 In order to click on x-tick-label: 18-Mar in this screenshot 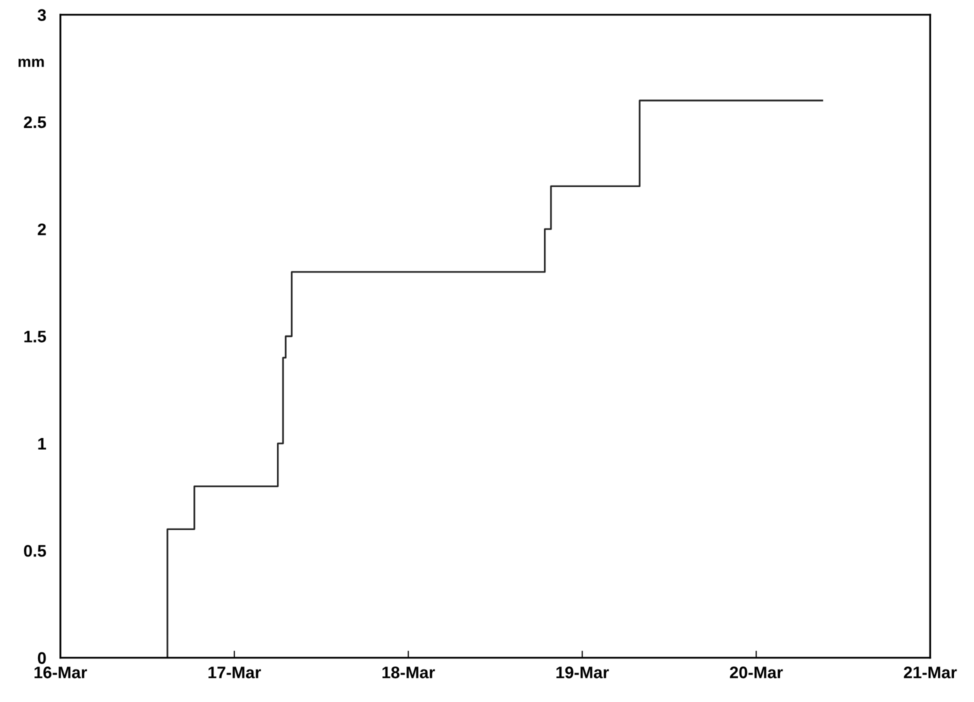, I will do `click(408, 672)`.